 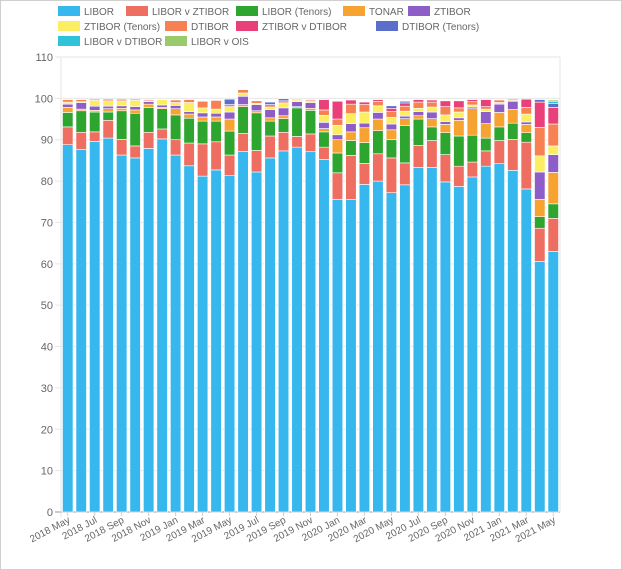 What do you see at coordinates (177, 13) in the screenshot?
I see `legend-item-1: LIBOR v ZTIBOR` at bounding box center [177, 13].